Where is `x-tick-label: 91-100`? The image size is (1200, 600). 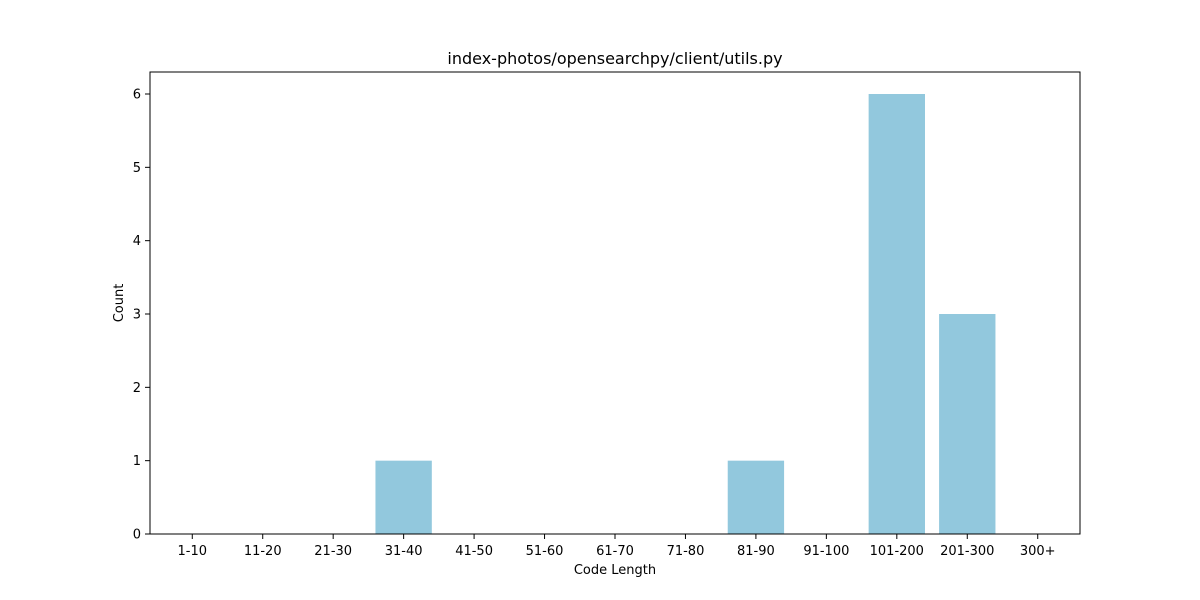 x-tick-label: 91-100 is located at coordinates (826, 551).